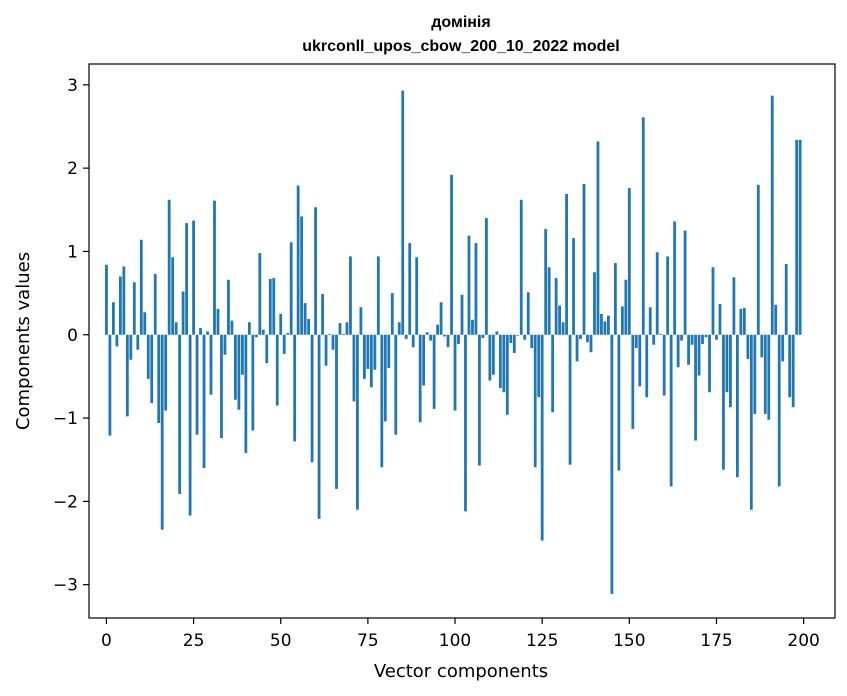 Image resolution: width=847 pixels, height=696 pixels. I want to click on x-tick-label: 175, so click(716, 641).